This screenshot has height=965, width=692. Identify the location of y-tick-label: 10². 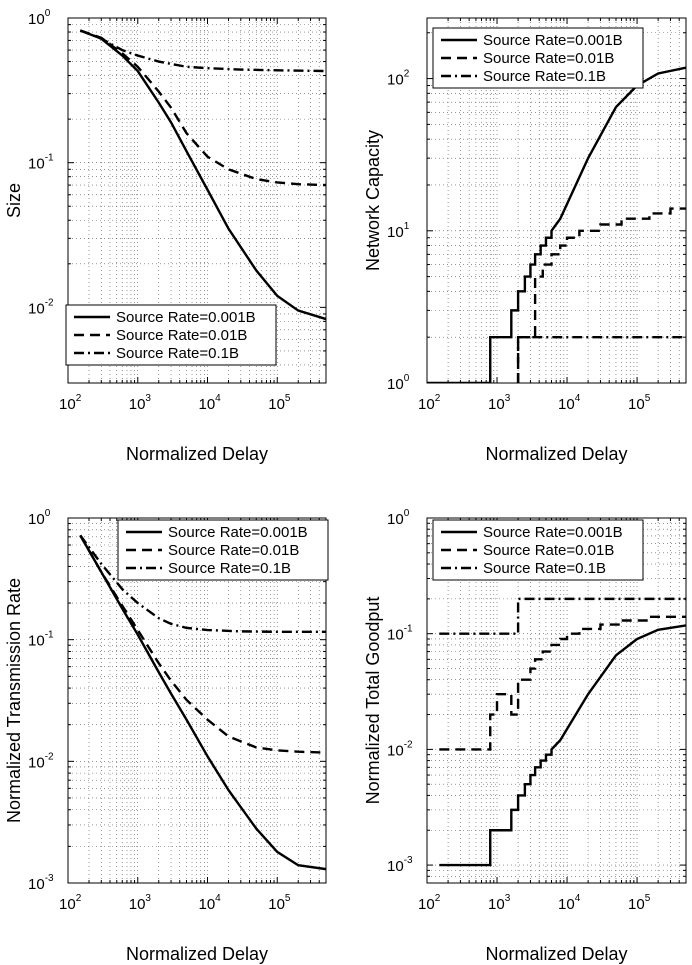
(398, 79).